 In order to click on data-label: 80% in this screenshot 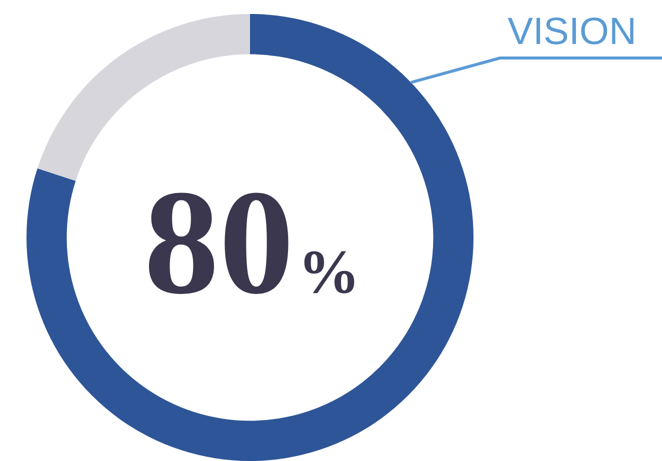, I will do `click(252, 243)`.